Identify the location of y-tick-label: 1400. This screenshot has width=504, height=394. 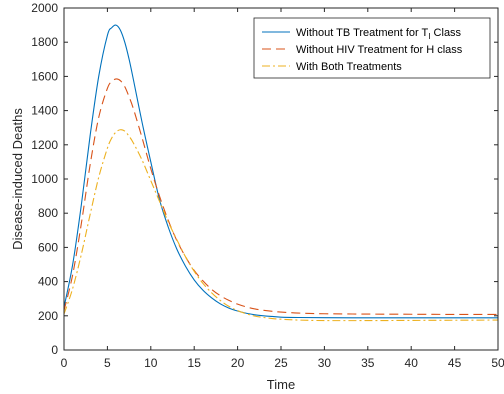
(44, 111).